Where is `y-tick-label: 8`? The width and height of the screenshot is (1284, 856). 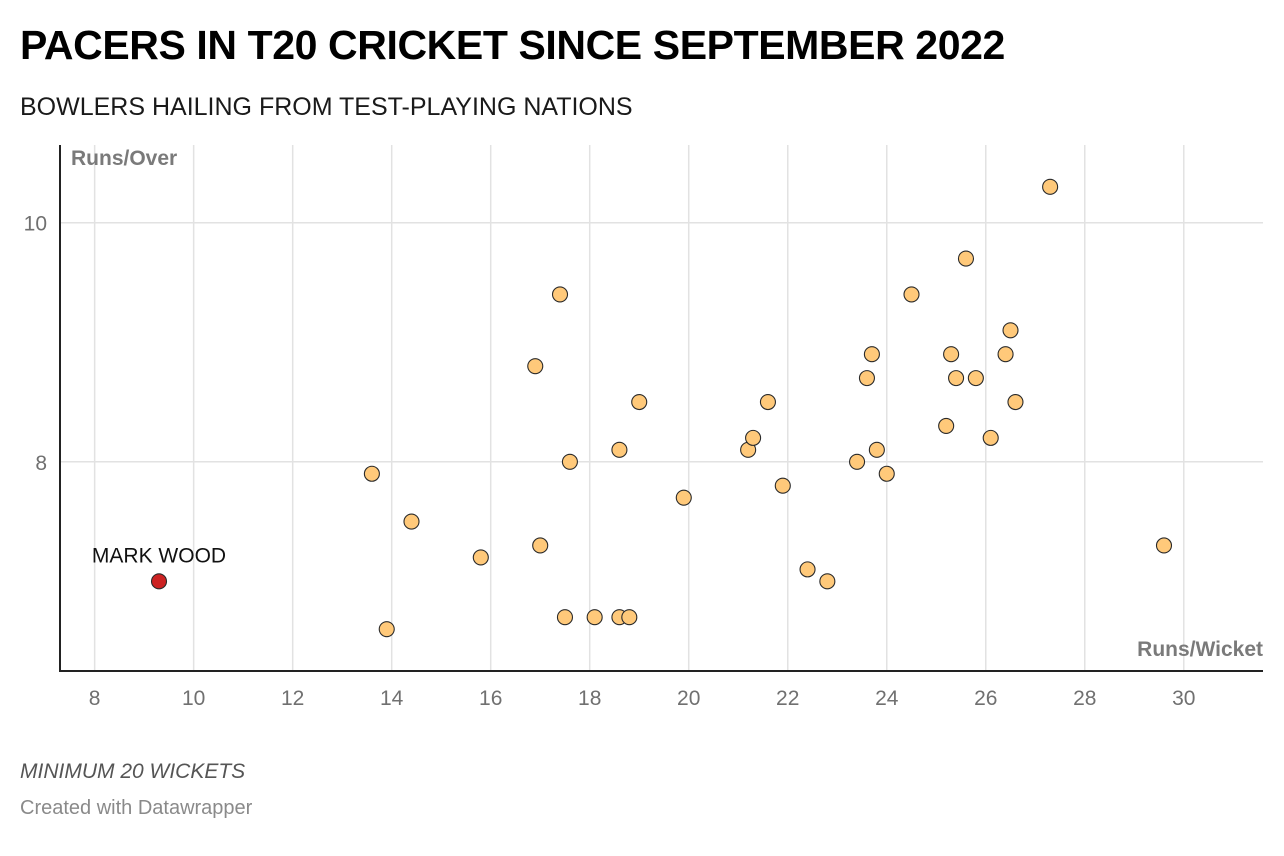 y-tick-label: 8 is located at coordinates (41, 463).